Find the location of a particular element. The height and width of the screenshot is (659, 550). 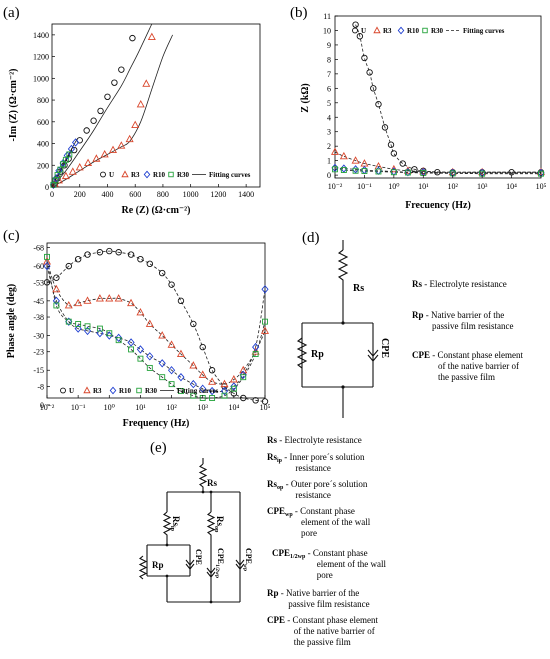

panel-c-fit-r30 is located at coordinates (156, 327).